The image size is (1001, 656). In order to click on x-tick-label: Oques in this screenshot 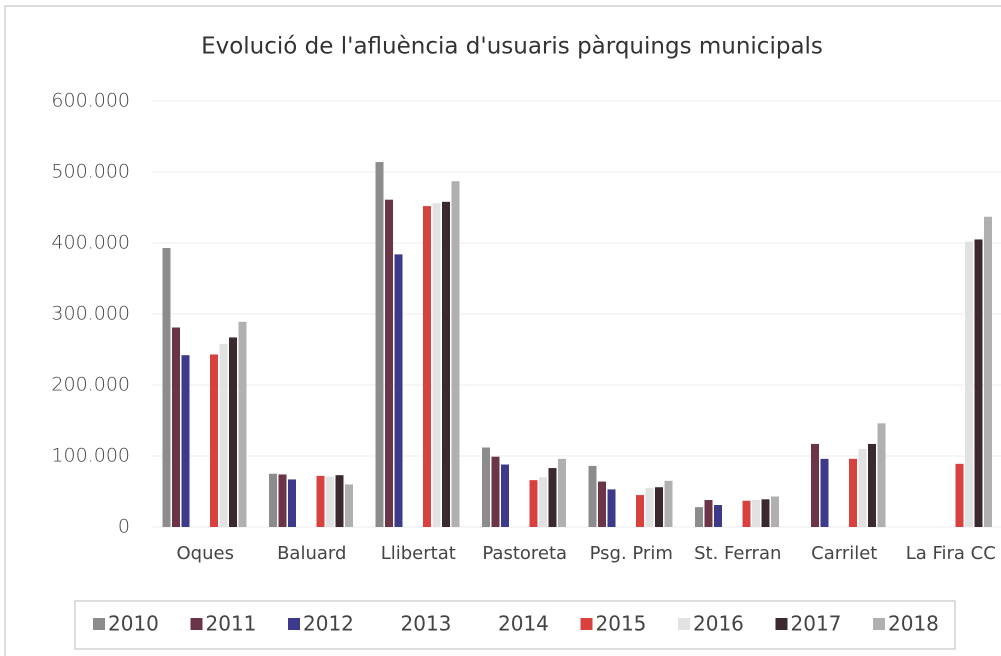, I will do `click(205, 553)`.